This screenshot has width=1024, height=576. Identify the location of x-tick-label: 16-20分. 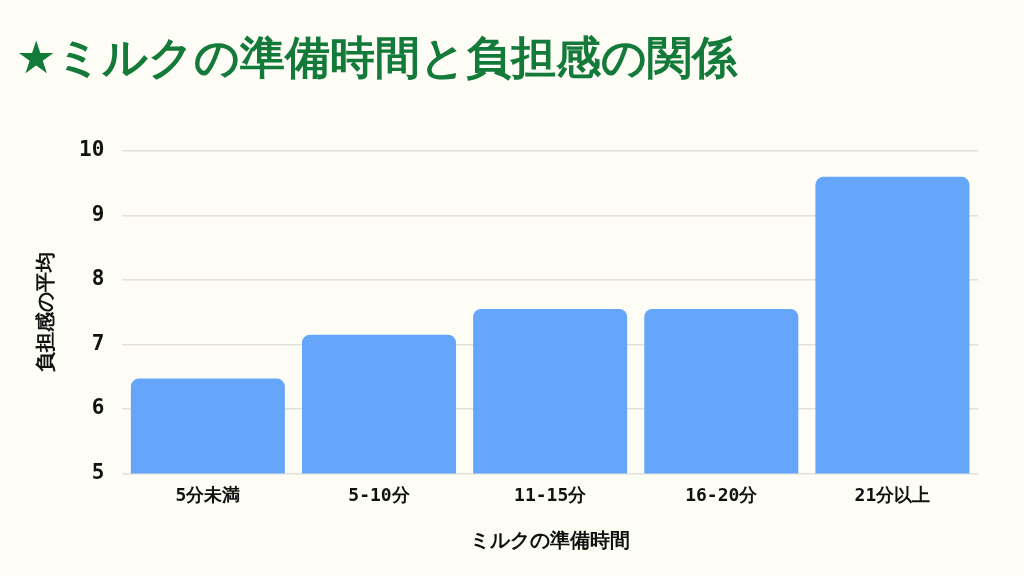
(722, 494).